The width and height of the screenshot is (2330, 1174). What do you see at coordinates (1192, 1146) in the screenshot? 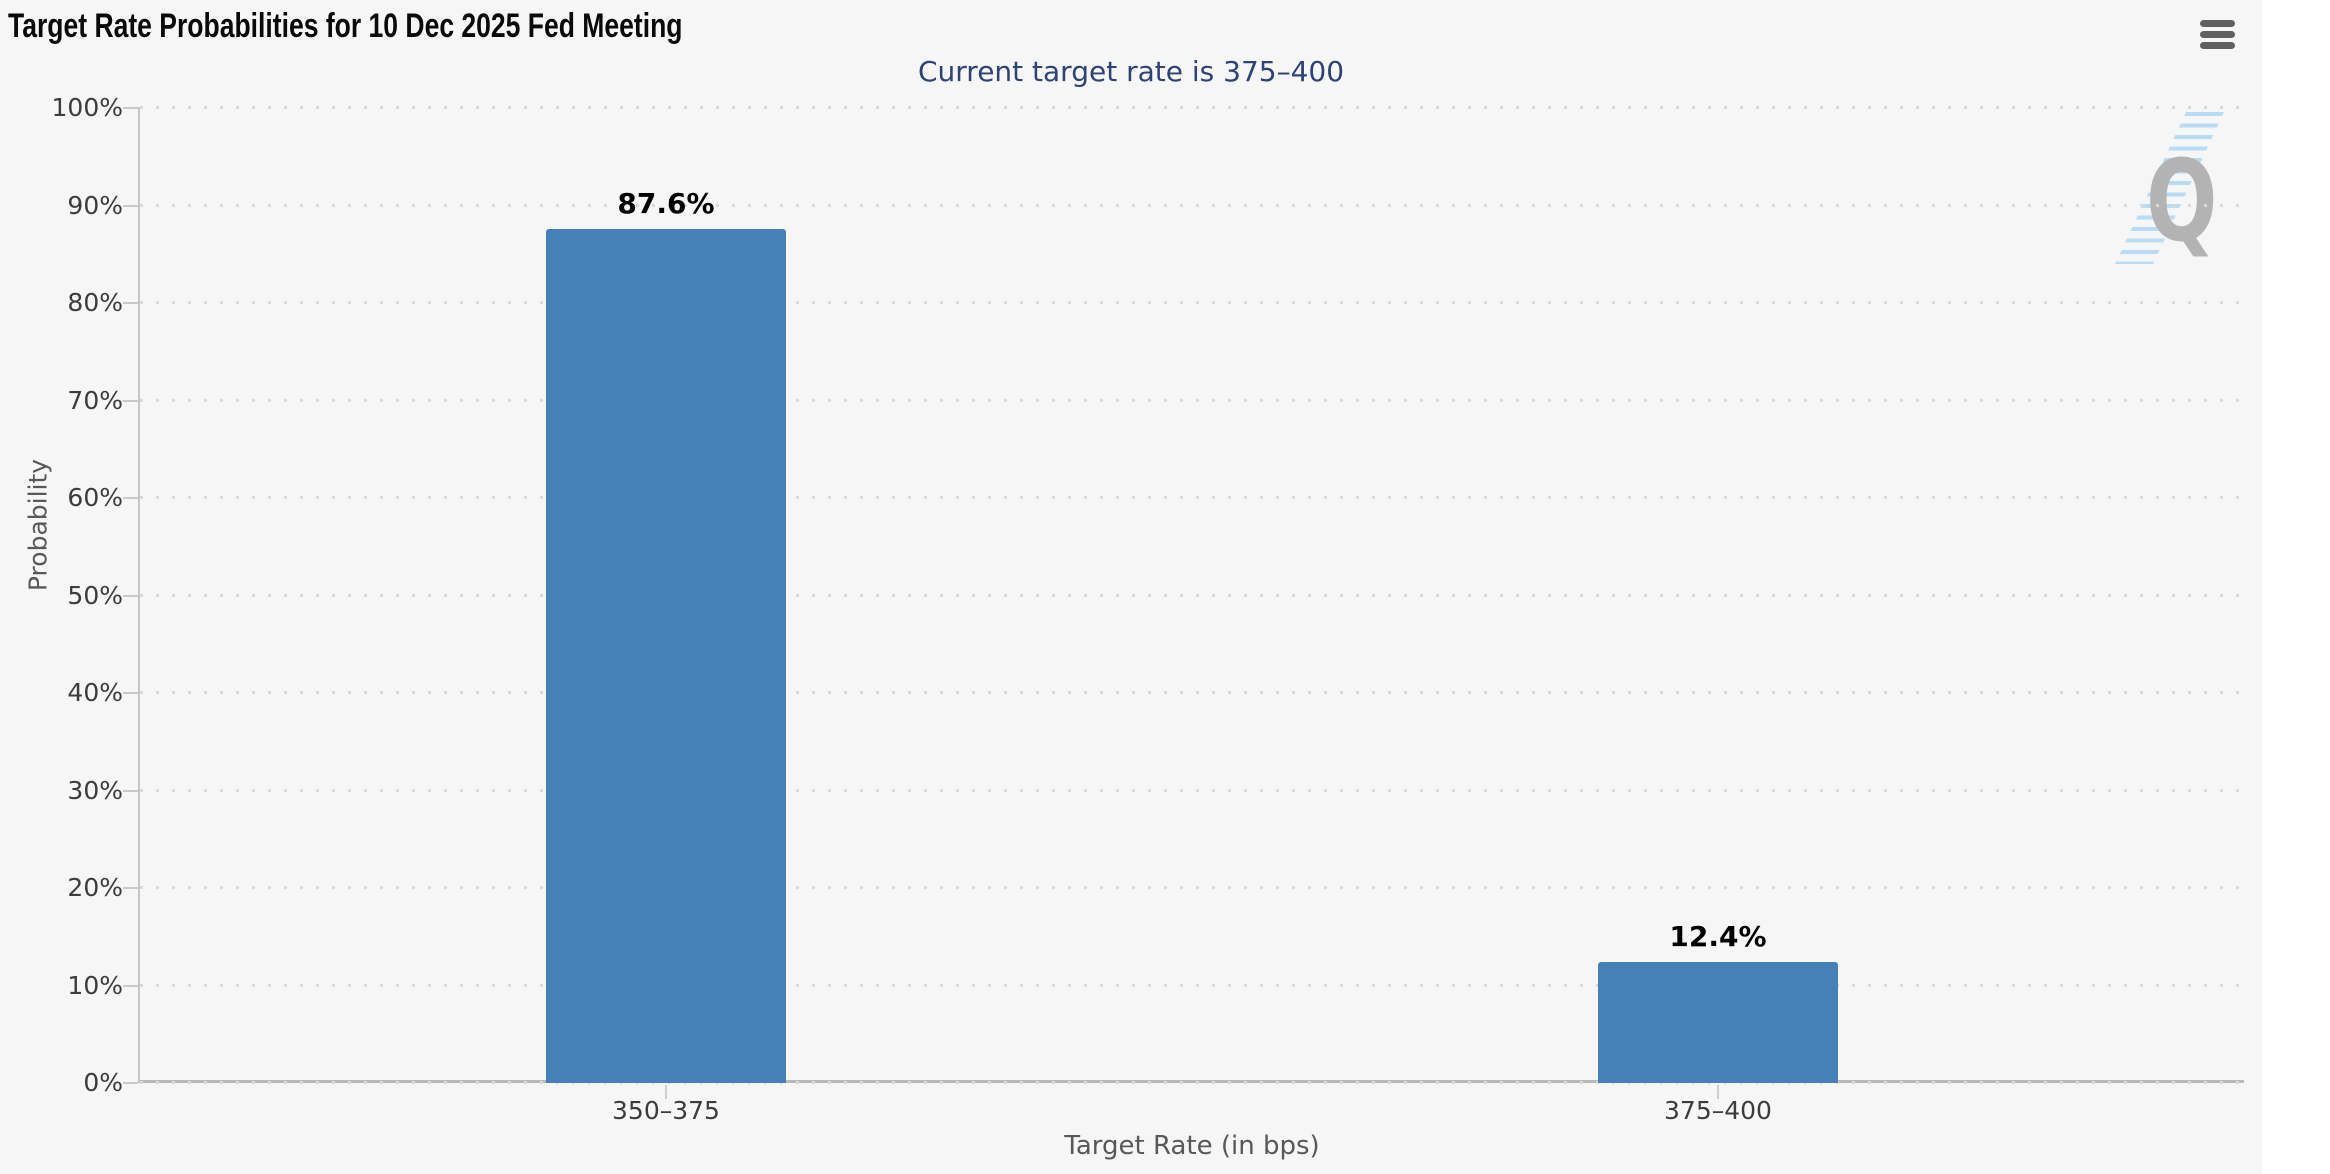
I see `x-axis-title: Target Rate (in bps)` at bounding box center [1192, 1146].